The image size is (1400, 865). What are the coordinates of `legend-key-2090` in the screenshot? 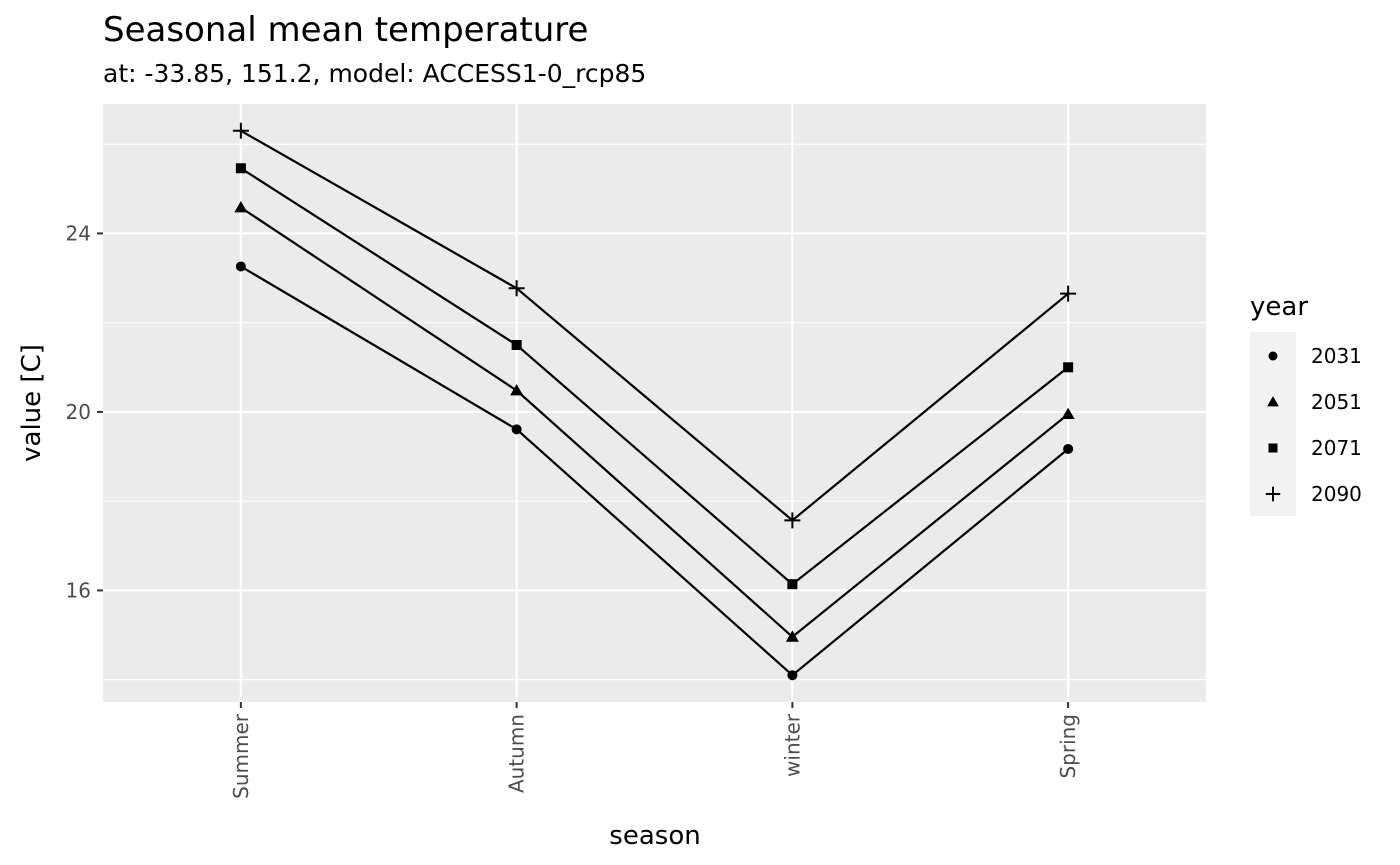 It's located at (1273, 494).